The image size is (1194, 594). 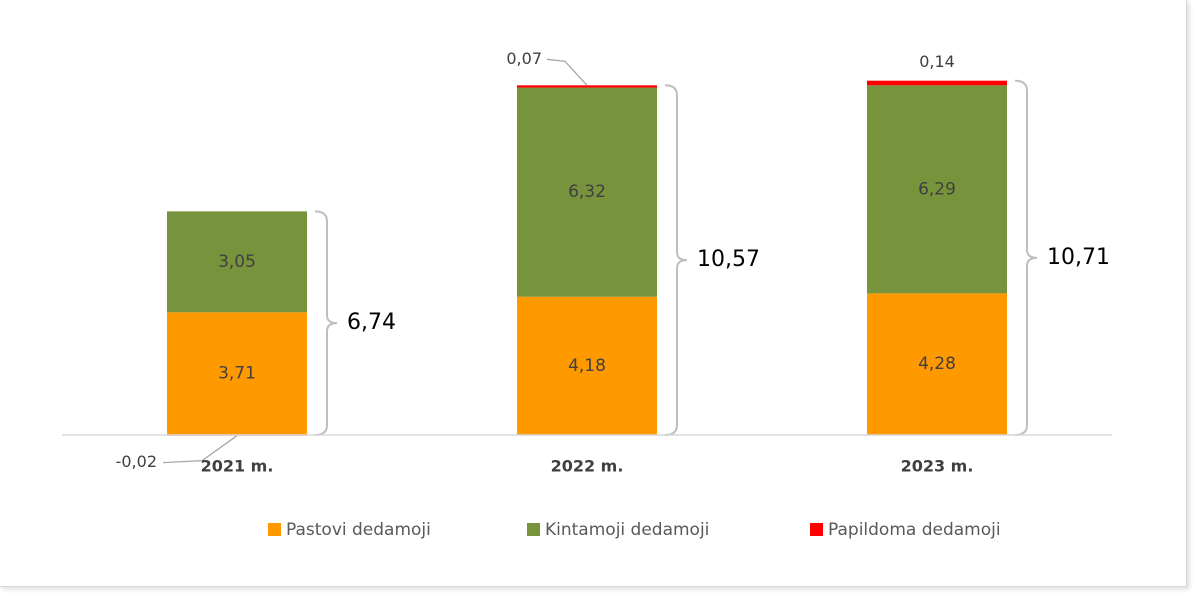 I want to click on value-label: 6,32, so click(x=587, y=192).